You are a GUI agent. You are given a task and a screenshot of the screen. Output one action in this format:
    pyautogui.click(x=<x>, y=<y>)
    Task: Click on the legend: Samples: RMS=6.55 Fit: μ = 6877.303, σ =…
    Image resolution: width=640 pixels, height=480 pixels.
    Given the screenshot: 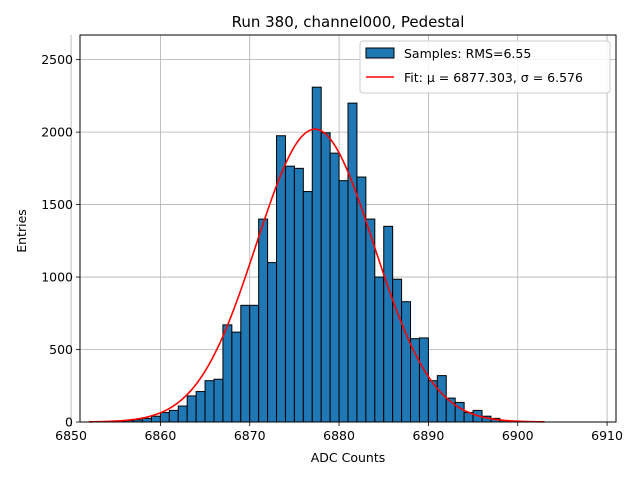 What is the action you would take?
    pyautogui.click(x=485, y=67)
    